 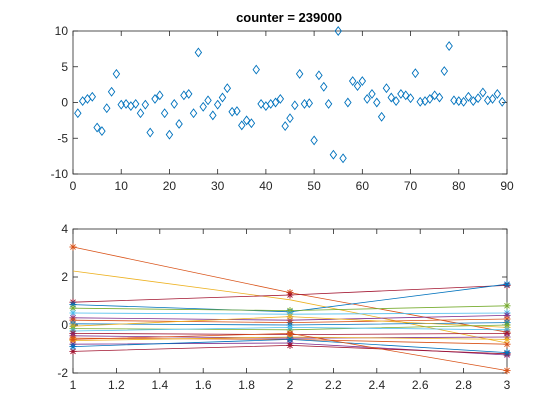 I want to click on bottom-x-tick-label: 2.4, so click(x=376, y=385).